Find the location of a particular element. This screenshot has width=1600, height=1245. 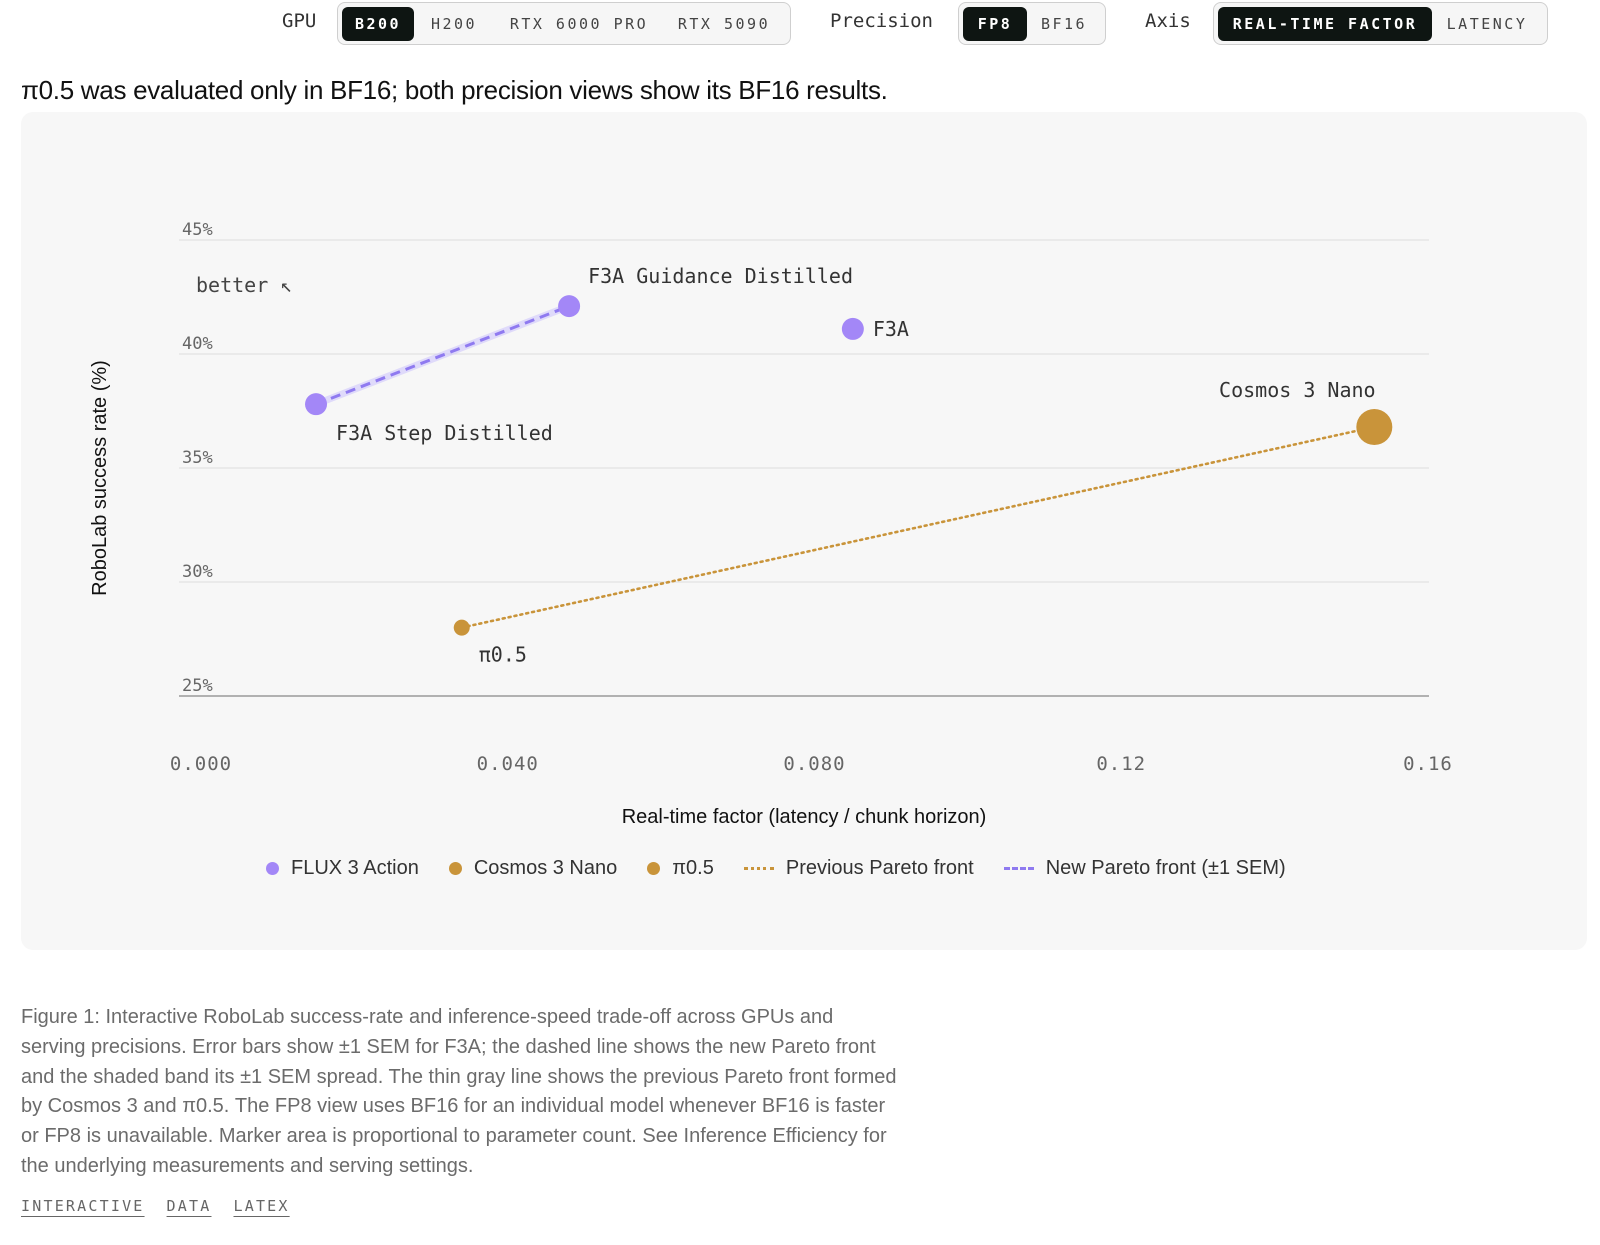

gpu-label: GPU is located at coordinates (299, 21).